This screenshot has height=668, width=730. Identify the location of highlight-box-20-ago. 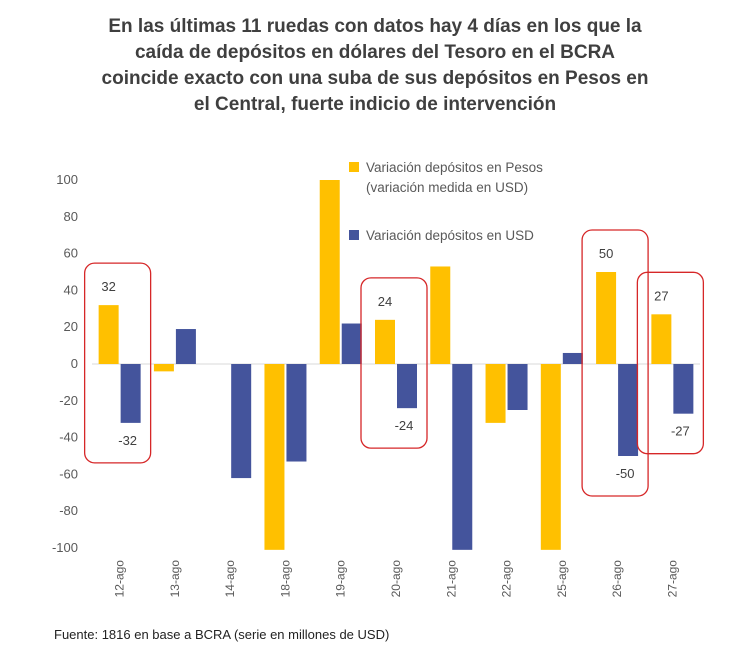
(394, 363).